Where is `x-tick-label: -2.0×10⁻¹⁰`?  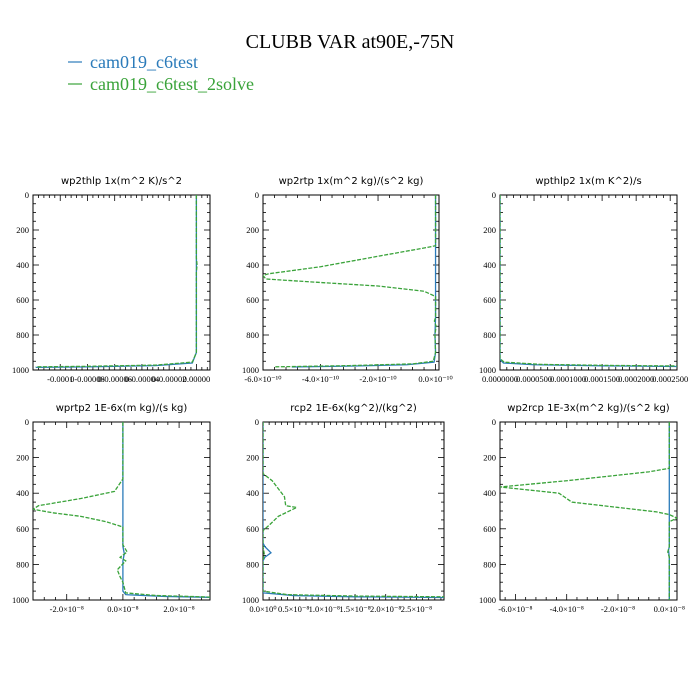
x-tick-label: -2.0×10⁻¹⁰ is located at coordinates (378, 379).